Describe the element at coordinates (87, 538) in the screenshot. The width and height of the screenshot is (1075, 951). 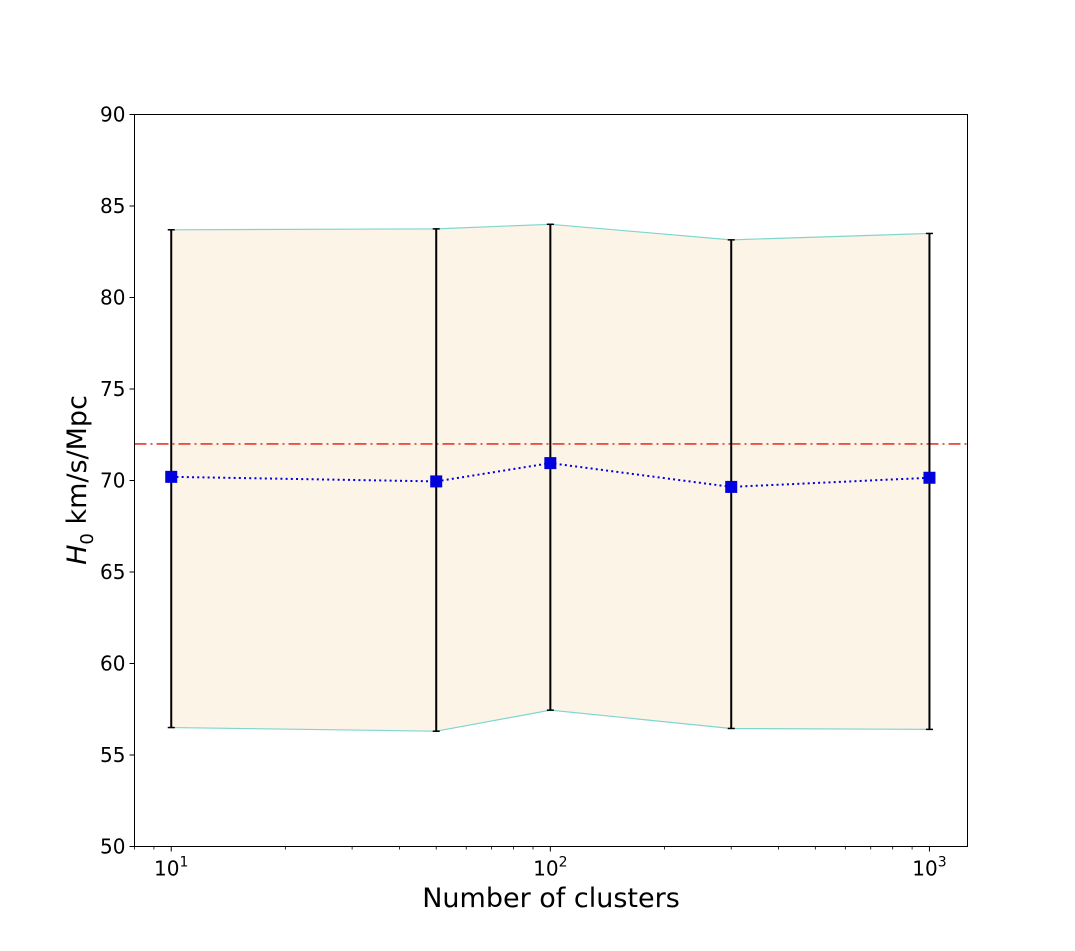
I see `y-axis-label-subscript: 0` at that location.